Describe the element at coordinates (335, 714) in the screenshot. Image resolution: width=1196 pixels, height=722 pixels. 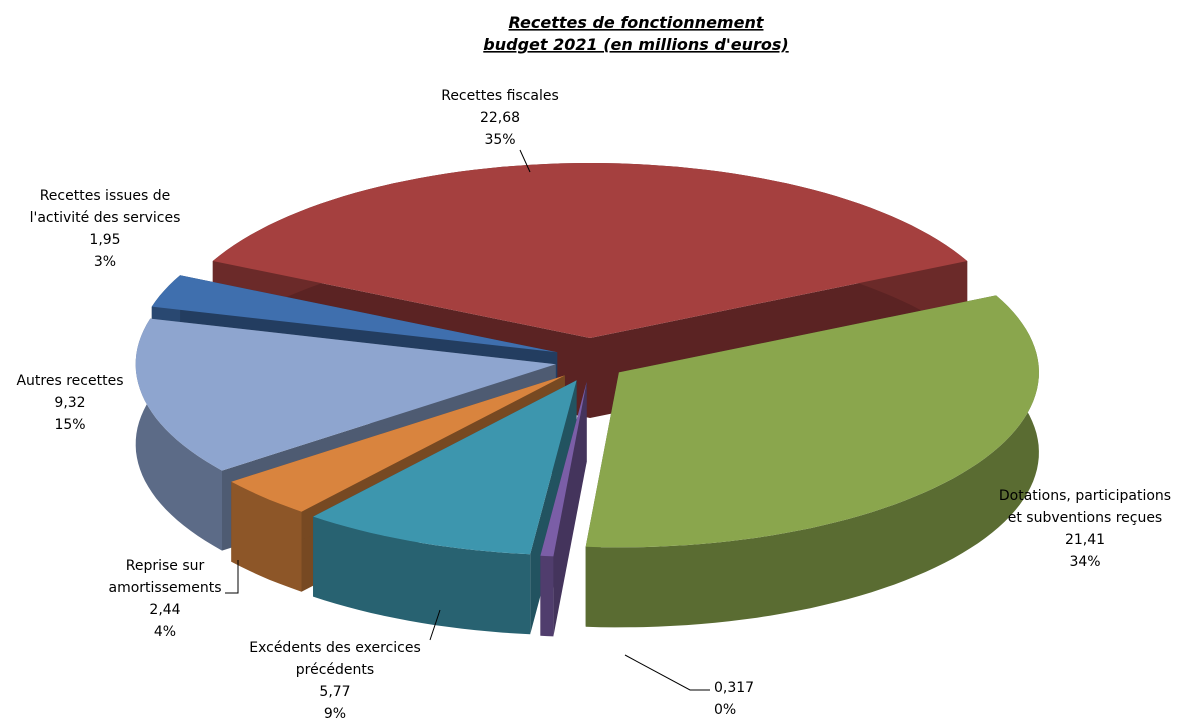
I see `percent-label: 9%` at that location.